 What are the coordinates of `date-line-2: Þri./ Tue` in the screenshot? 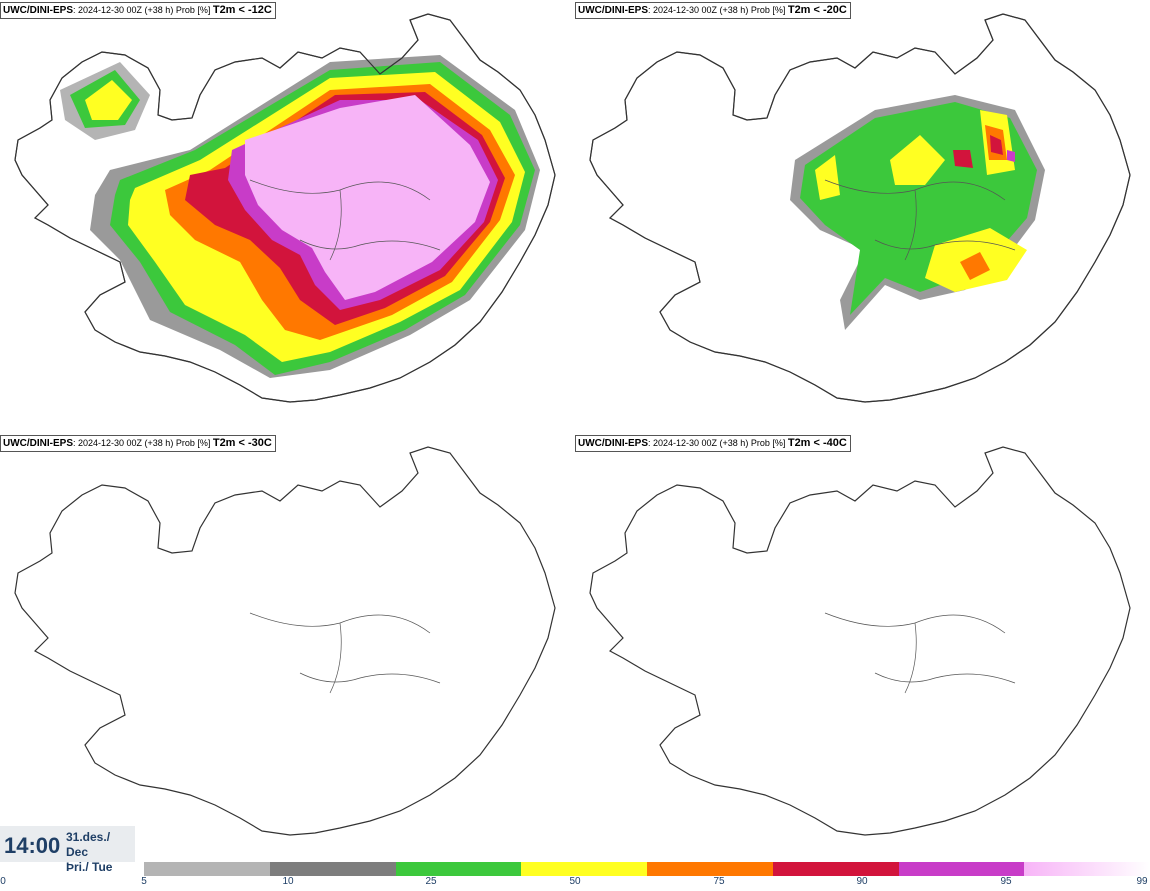 It's located at (89, 867).